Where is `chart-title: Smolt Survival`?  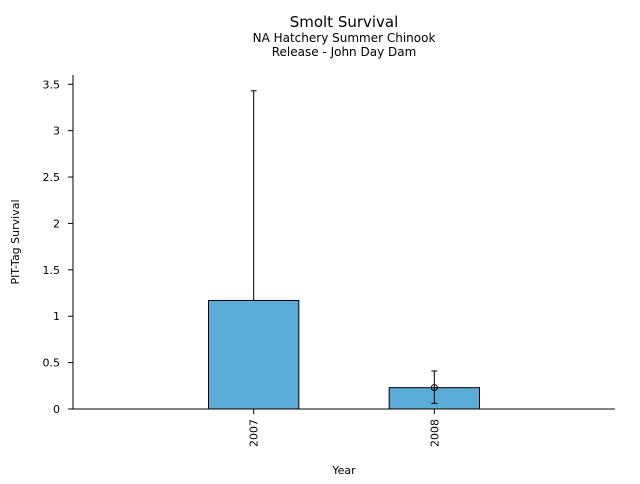 chart-title: Smolt Survival is located at coordinates (344, 22).